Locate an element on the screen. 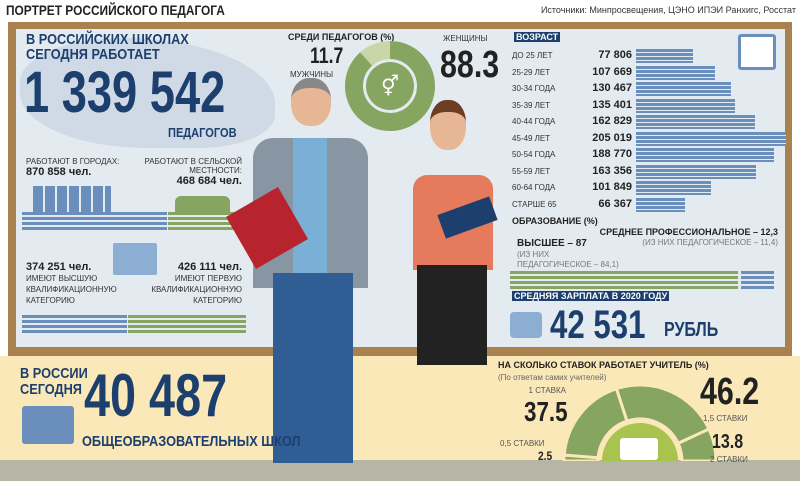 The height and width of the screenshot is (481, 800). first-cat-text: КВАЛИФИКАЦИОННУЮ is located at coordinates (196, 289).